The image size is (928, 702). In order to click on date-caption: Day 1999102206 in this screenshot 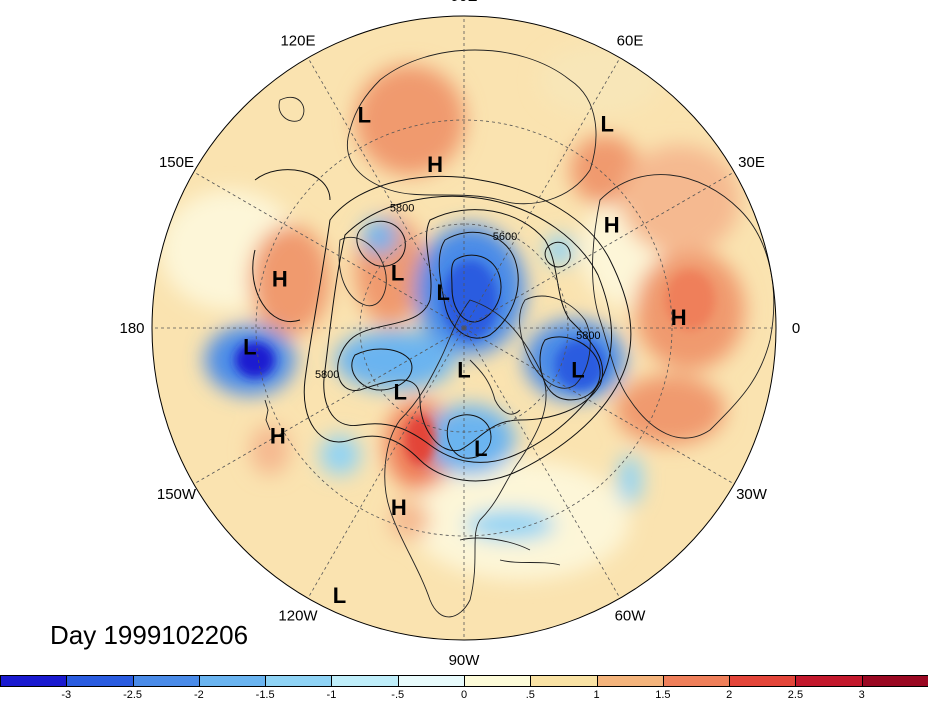, I will do `click(149, 635)`.